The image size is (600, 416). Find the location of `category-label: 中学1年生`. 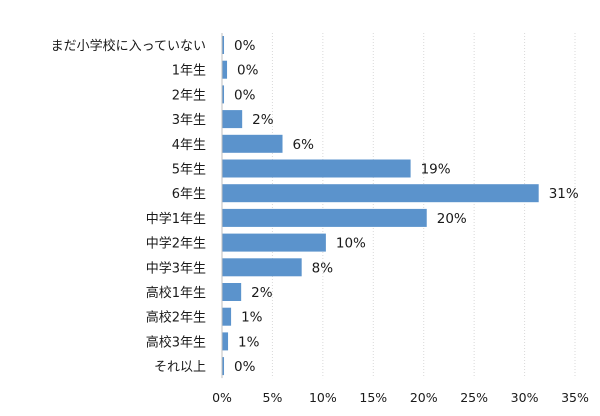

category-label: 中学1年生 is located at coordinates (176, 219).